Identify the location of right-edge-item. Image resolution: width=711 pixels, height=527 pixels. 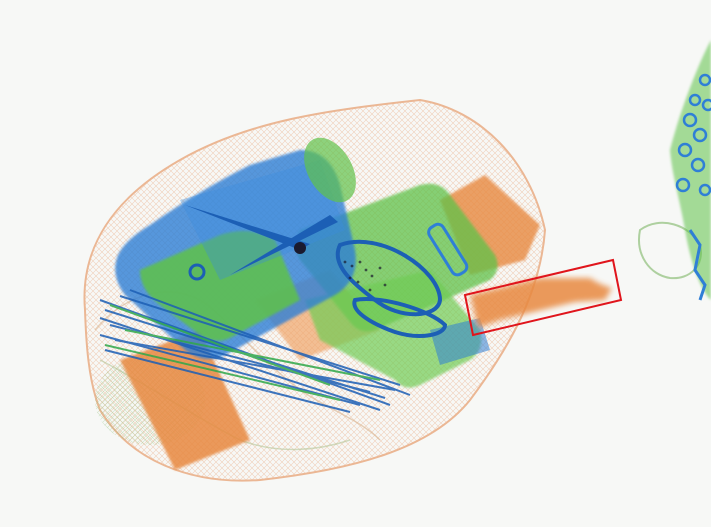
(674, 170).